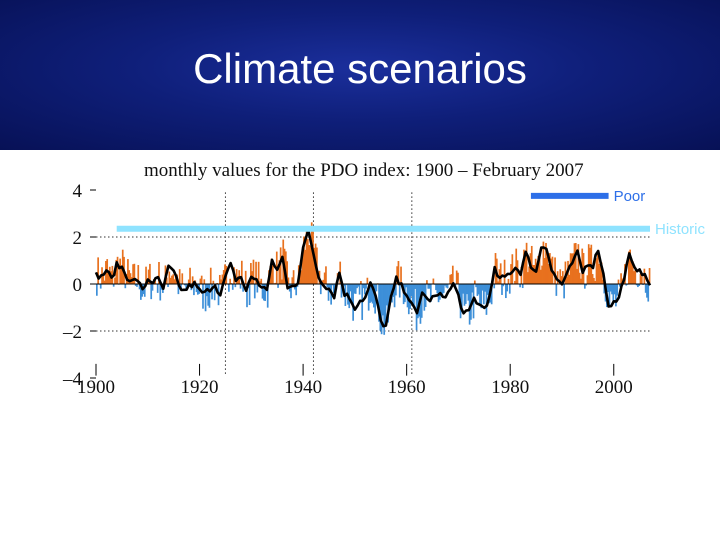 This screenshot has width=720, height=540. I want to click on x-tick-label: 1980, so click(510, 387).